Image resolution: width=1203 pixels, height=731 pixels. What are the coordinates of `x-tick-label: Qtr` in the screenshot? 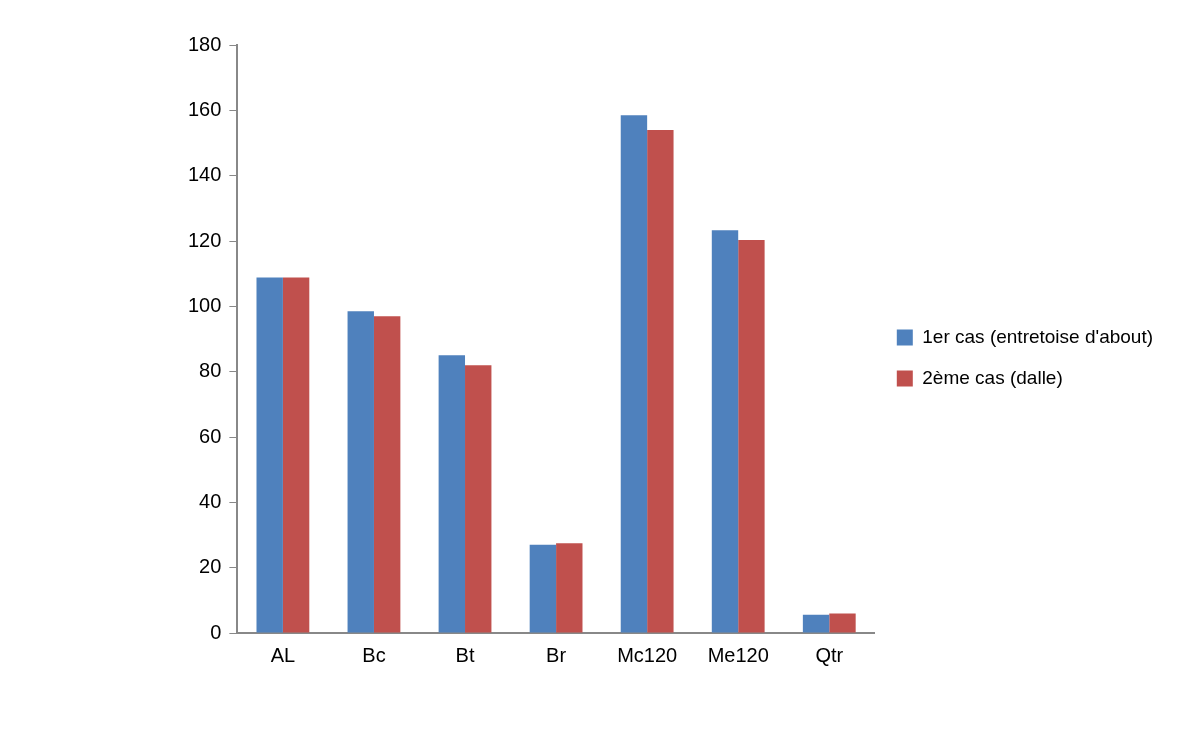 It's located at (829, 654).